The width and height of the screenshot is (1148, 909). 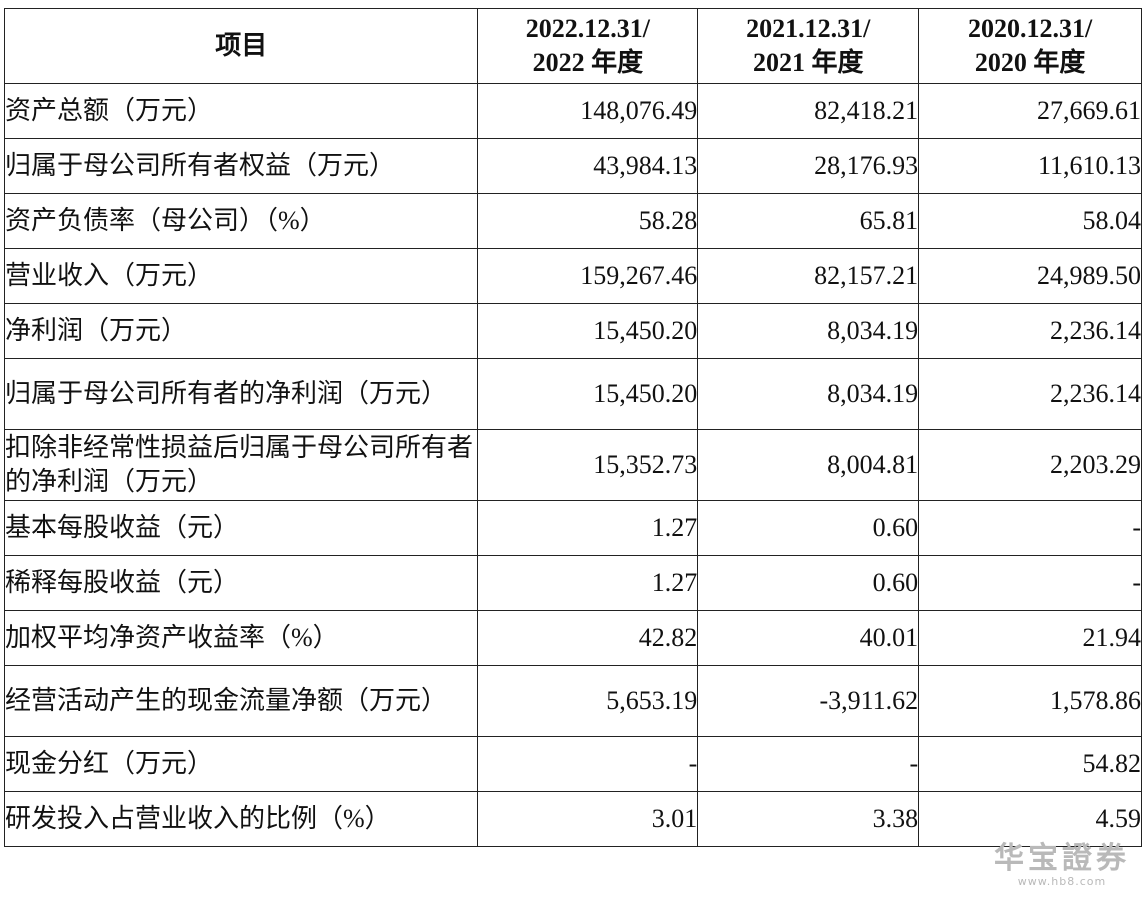 What do you see at coordinates (588, 111) in the screenshot?
I see `value-2022: 148,076.49` at bounding box center [588, 111].